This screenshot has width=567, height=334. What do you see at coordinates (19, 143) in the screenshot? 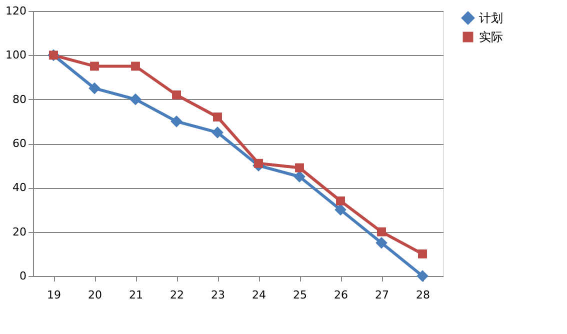
I see `y-tick-label: 60` at bounding box center [19, 143].